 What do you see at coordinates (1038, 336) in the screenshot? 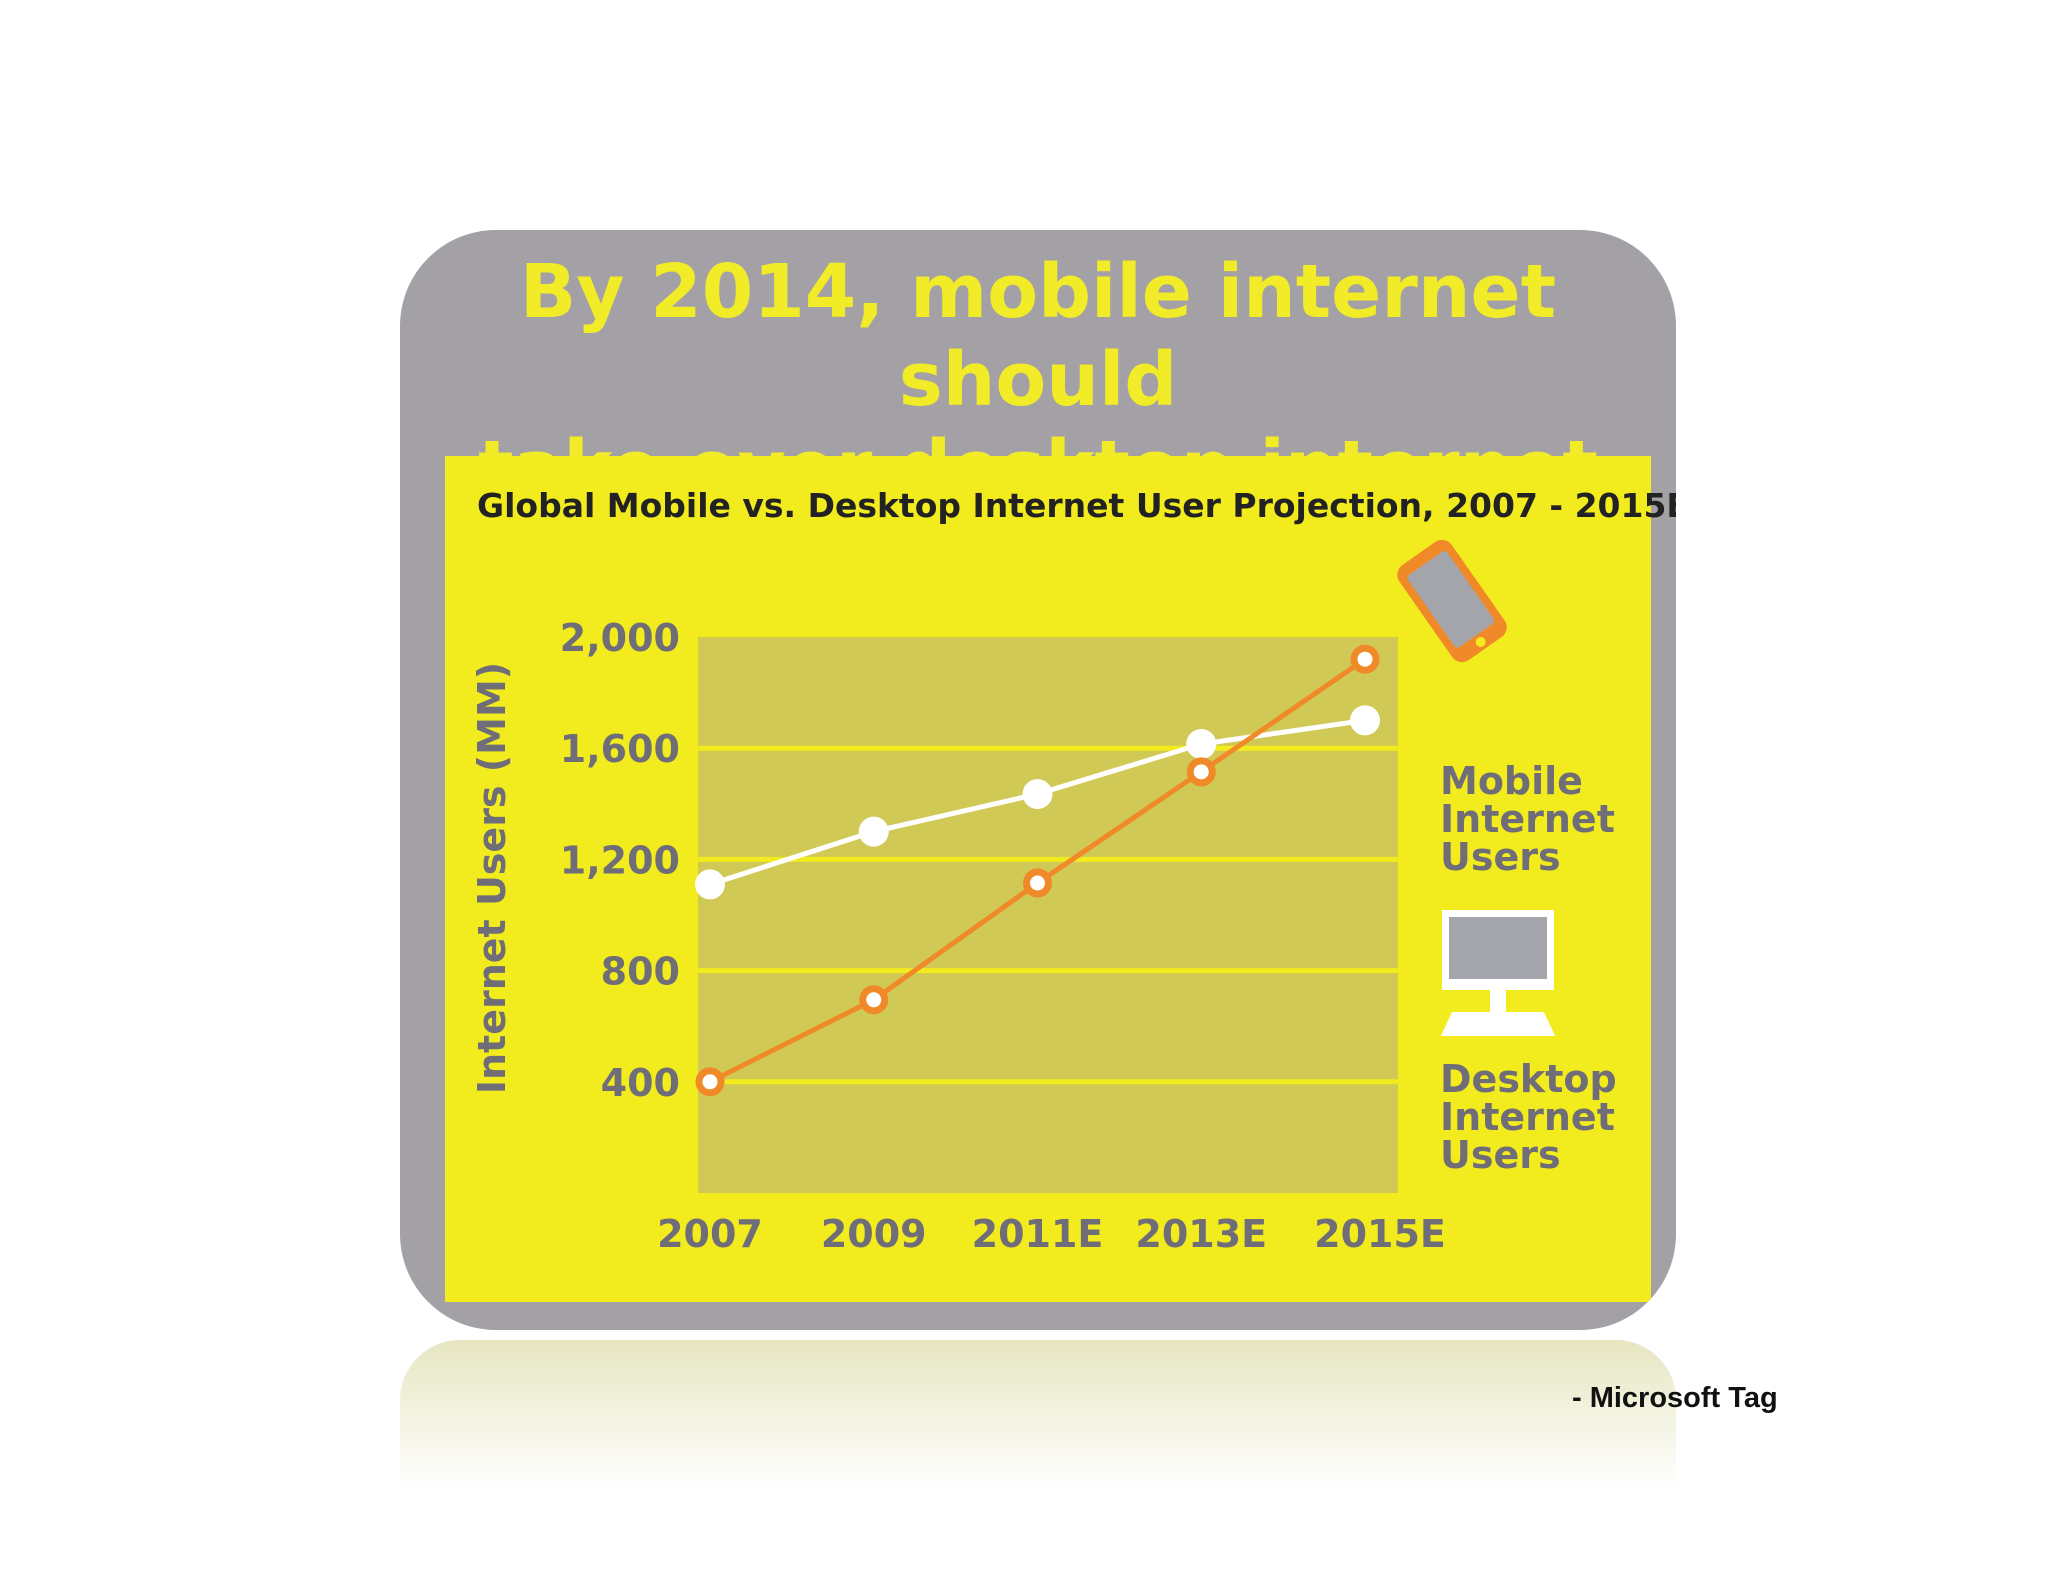
I see `headline-line-1: By 2014, mobile internet should` at bounding box center [1038, 336].